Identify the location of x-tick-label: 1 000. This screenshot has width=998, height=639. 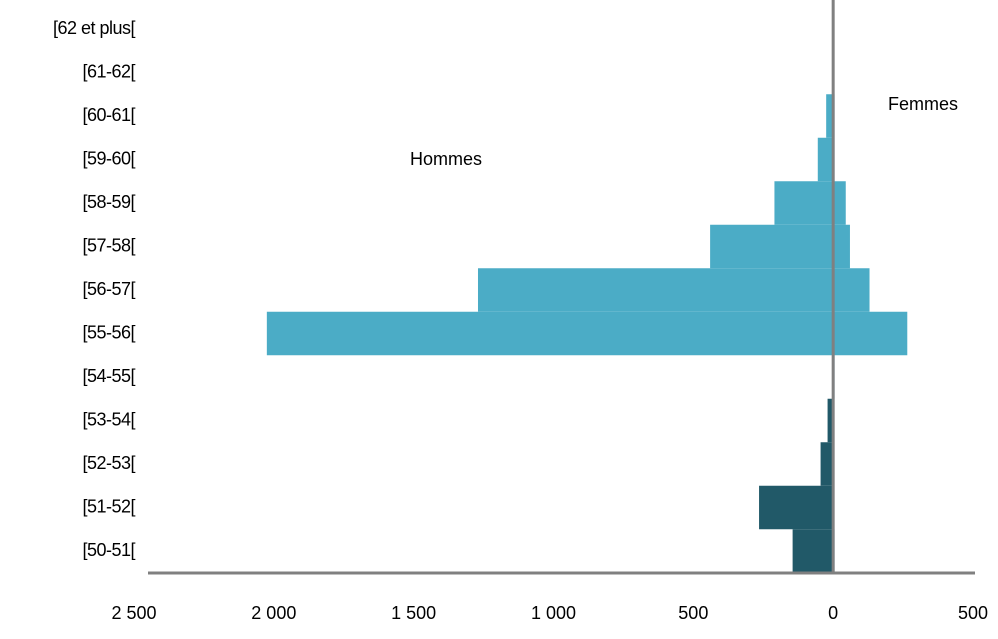
(553, 613).